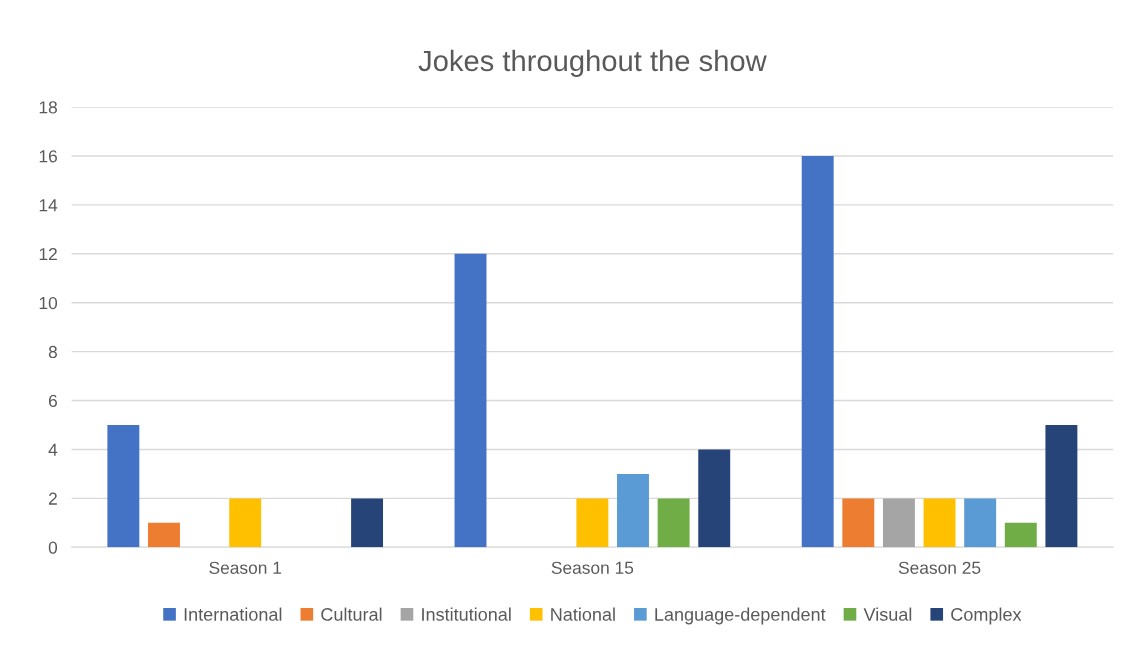 The height and width of the screenshot is (665, 1137). What do you see at coordinates (48, 205) in the screenshot?
I see `y-tick-label: 14` at bounding box center [48, 205].